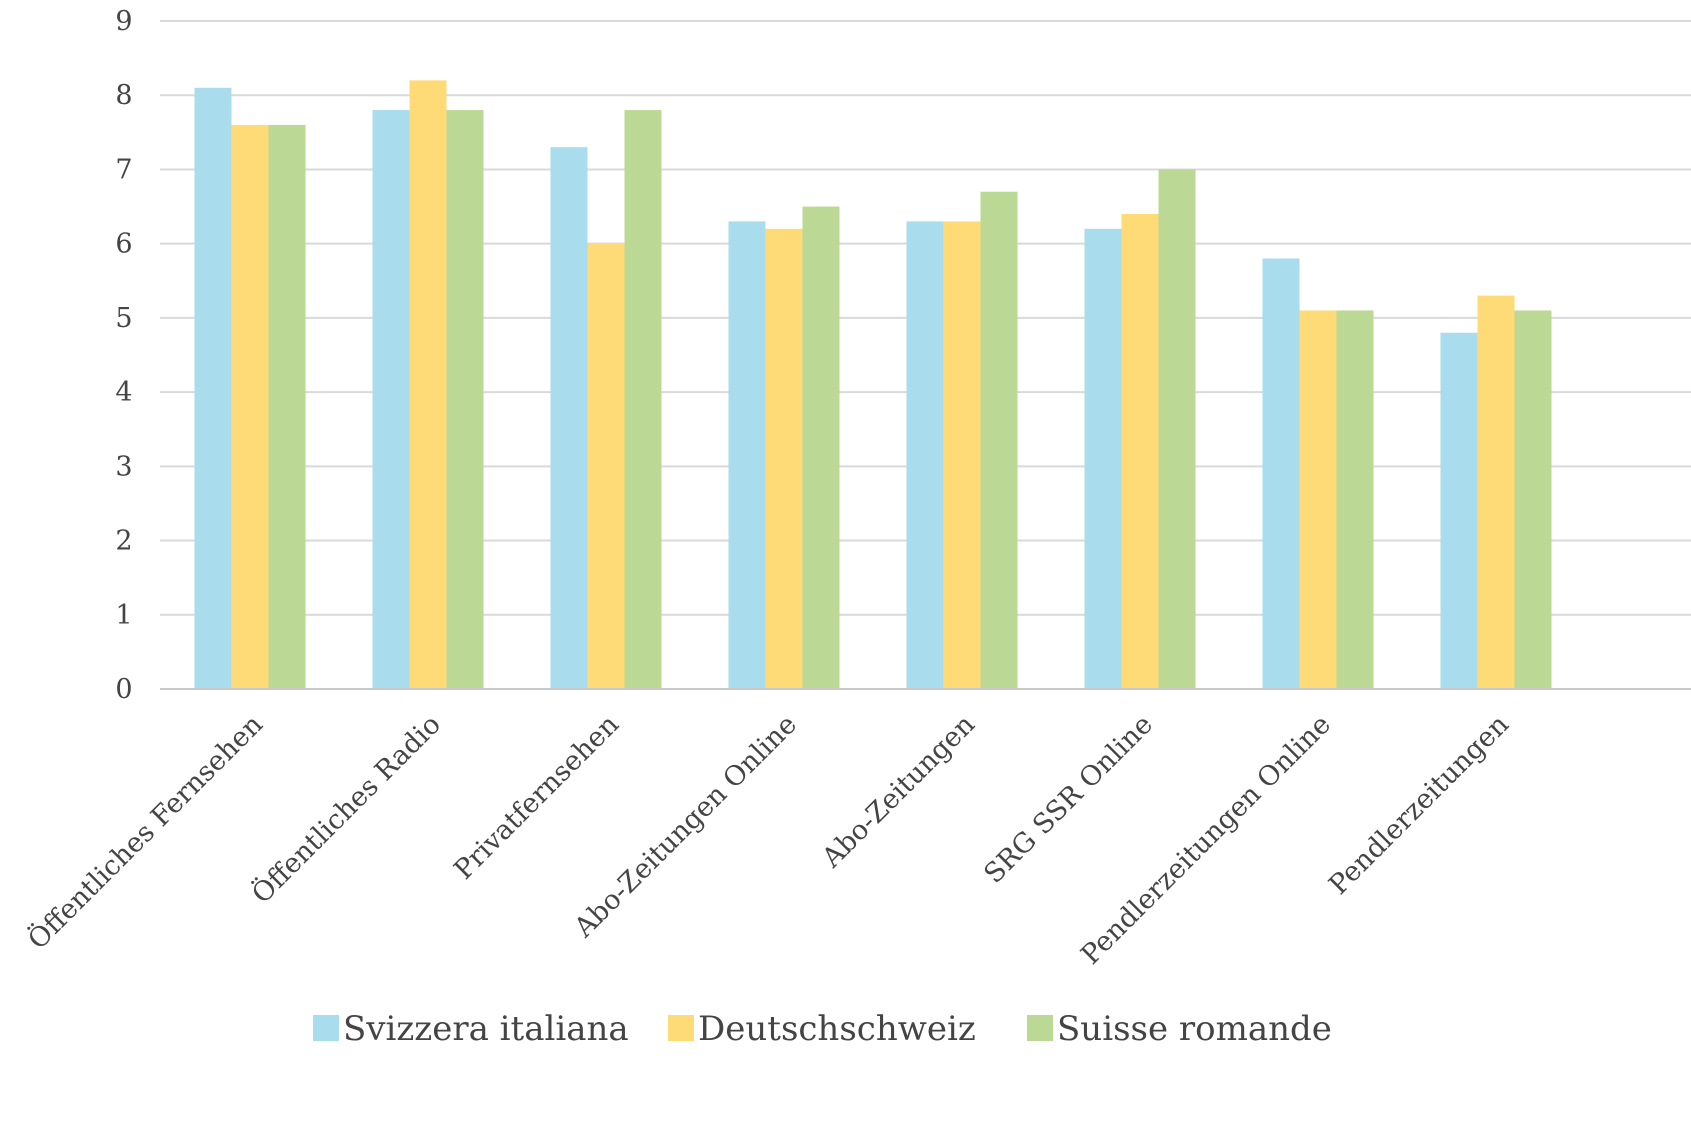 Image resolution: width=1691 pixels, height=1126 pixels. What do you see at coordinates (1194, 1029) in the screenshot?
I see `legend-label: Suisse romande` at bounding box center [1194, 1029].